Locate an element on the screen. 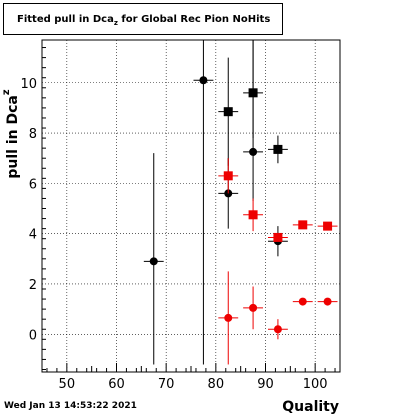  x-tick-label: 90 is located at coordinates (265, 384).